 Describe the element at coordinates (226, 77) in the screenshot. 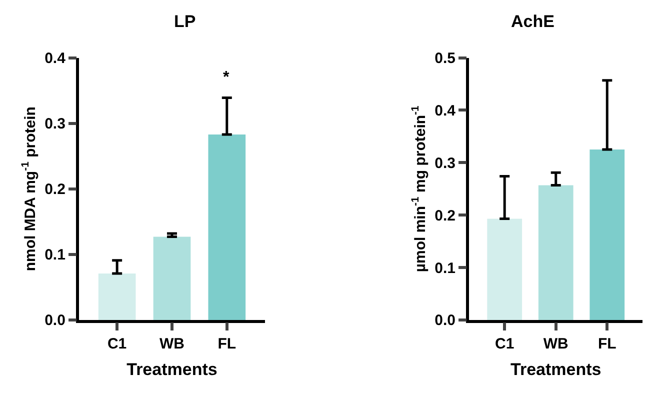

I see `annotation: *` at that location.